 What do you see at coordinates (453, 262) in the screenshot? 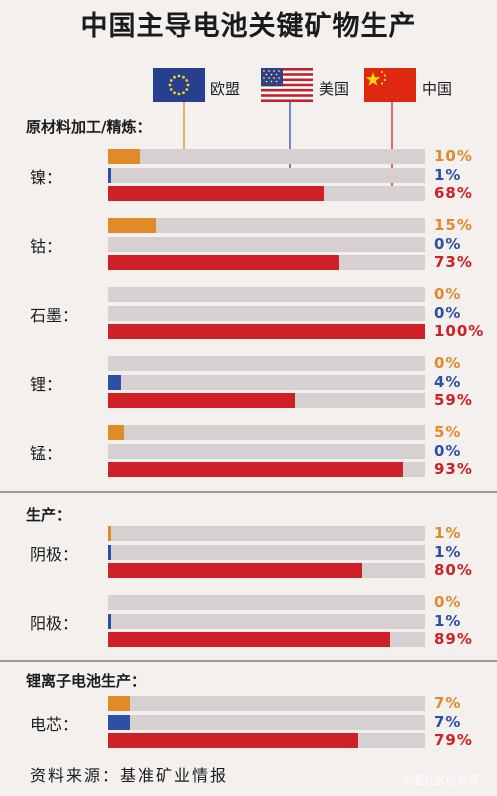
I see `value-label-cn: 73%` at bounding box center [453, 262].